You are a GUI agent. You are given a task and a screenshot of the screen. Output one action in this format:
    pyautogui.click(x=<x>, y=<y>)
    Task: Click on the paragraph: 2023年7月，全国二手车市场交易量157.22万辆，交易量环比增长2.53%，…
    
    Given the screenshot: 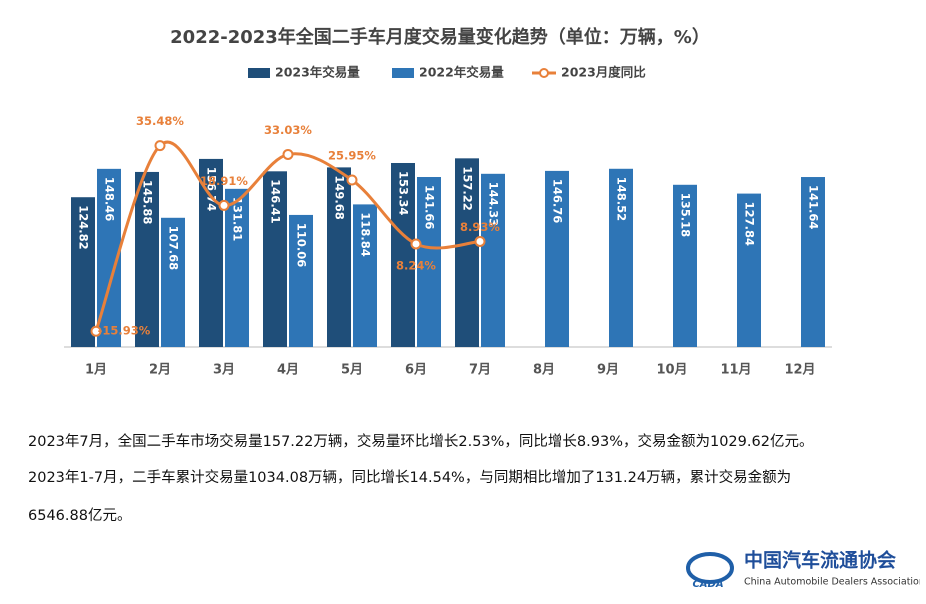 What is the action you would take?
    pyautogui.click(x=421, y=442)
    